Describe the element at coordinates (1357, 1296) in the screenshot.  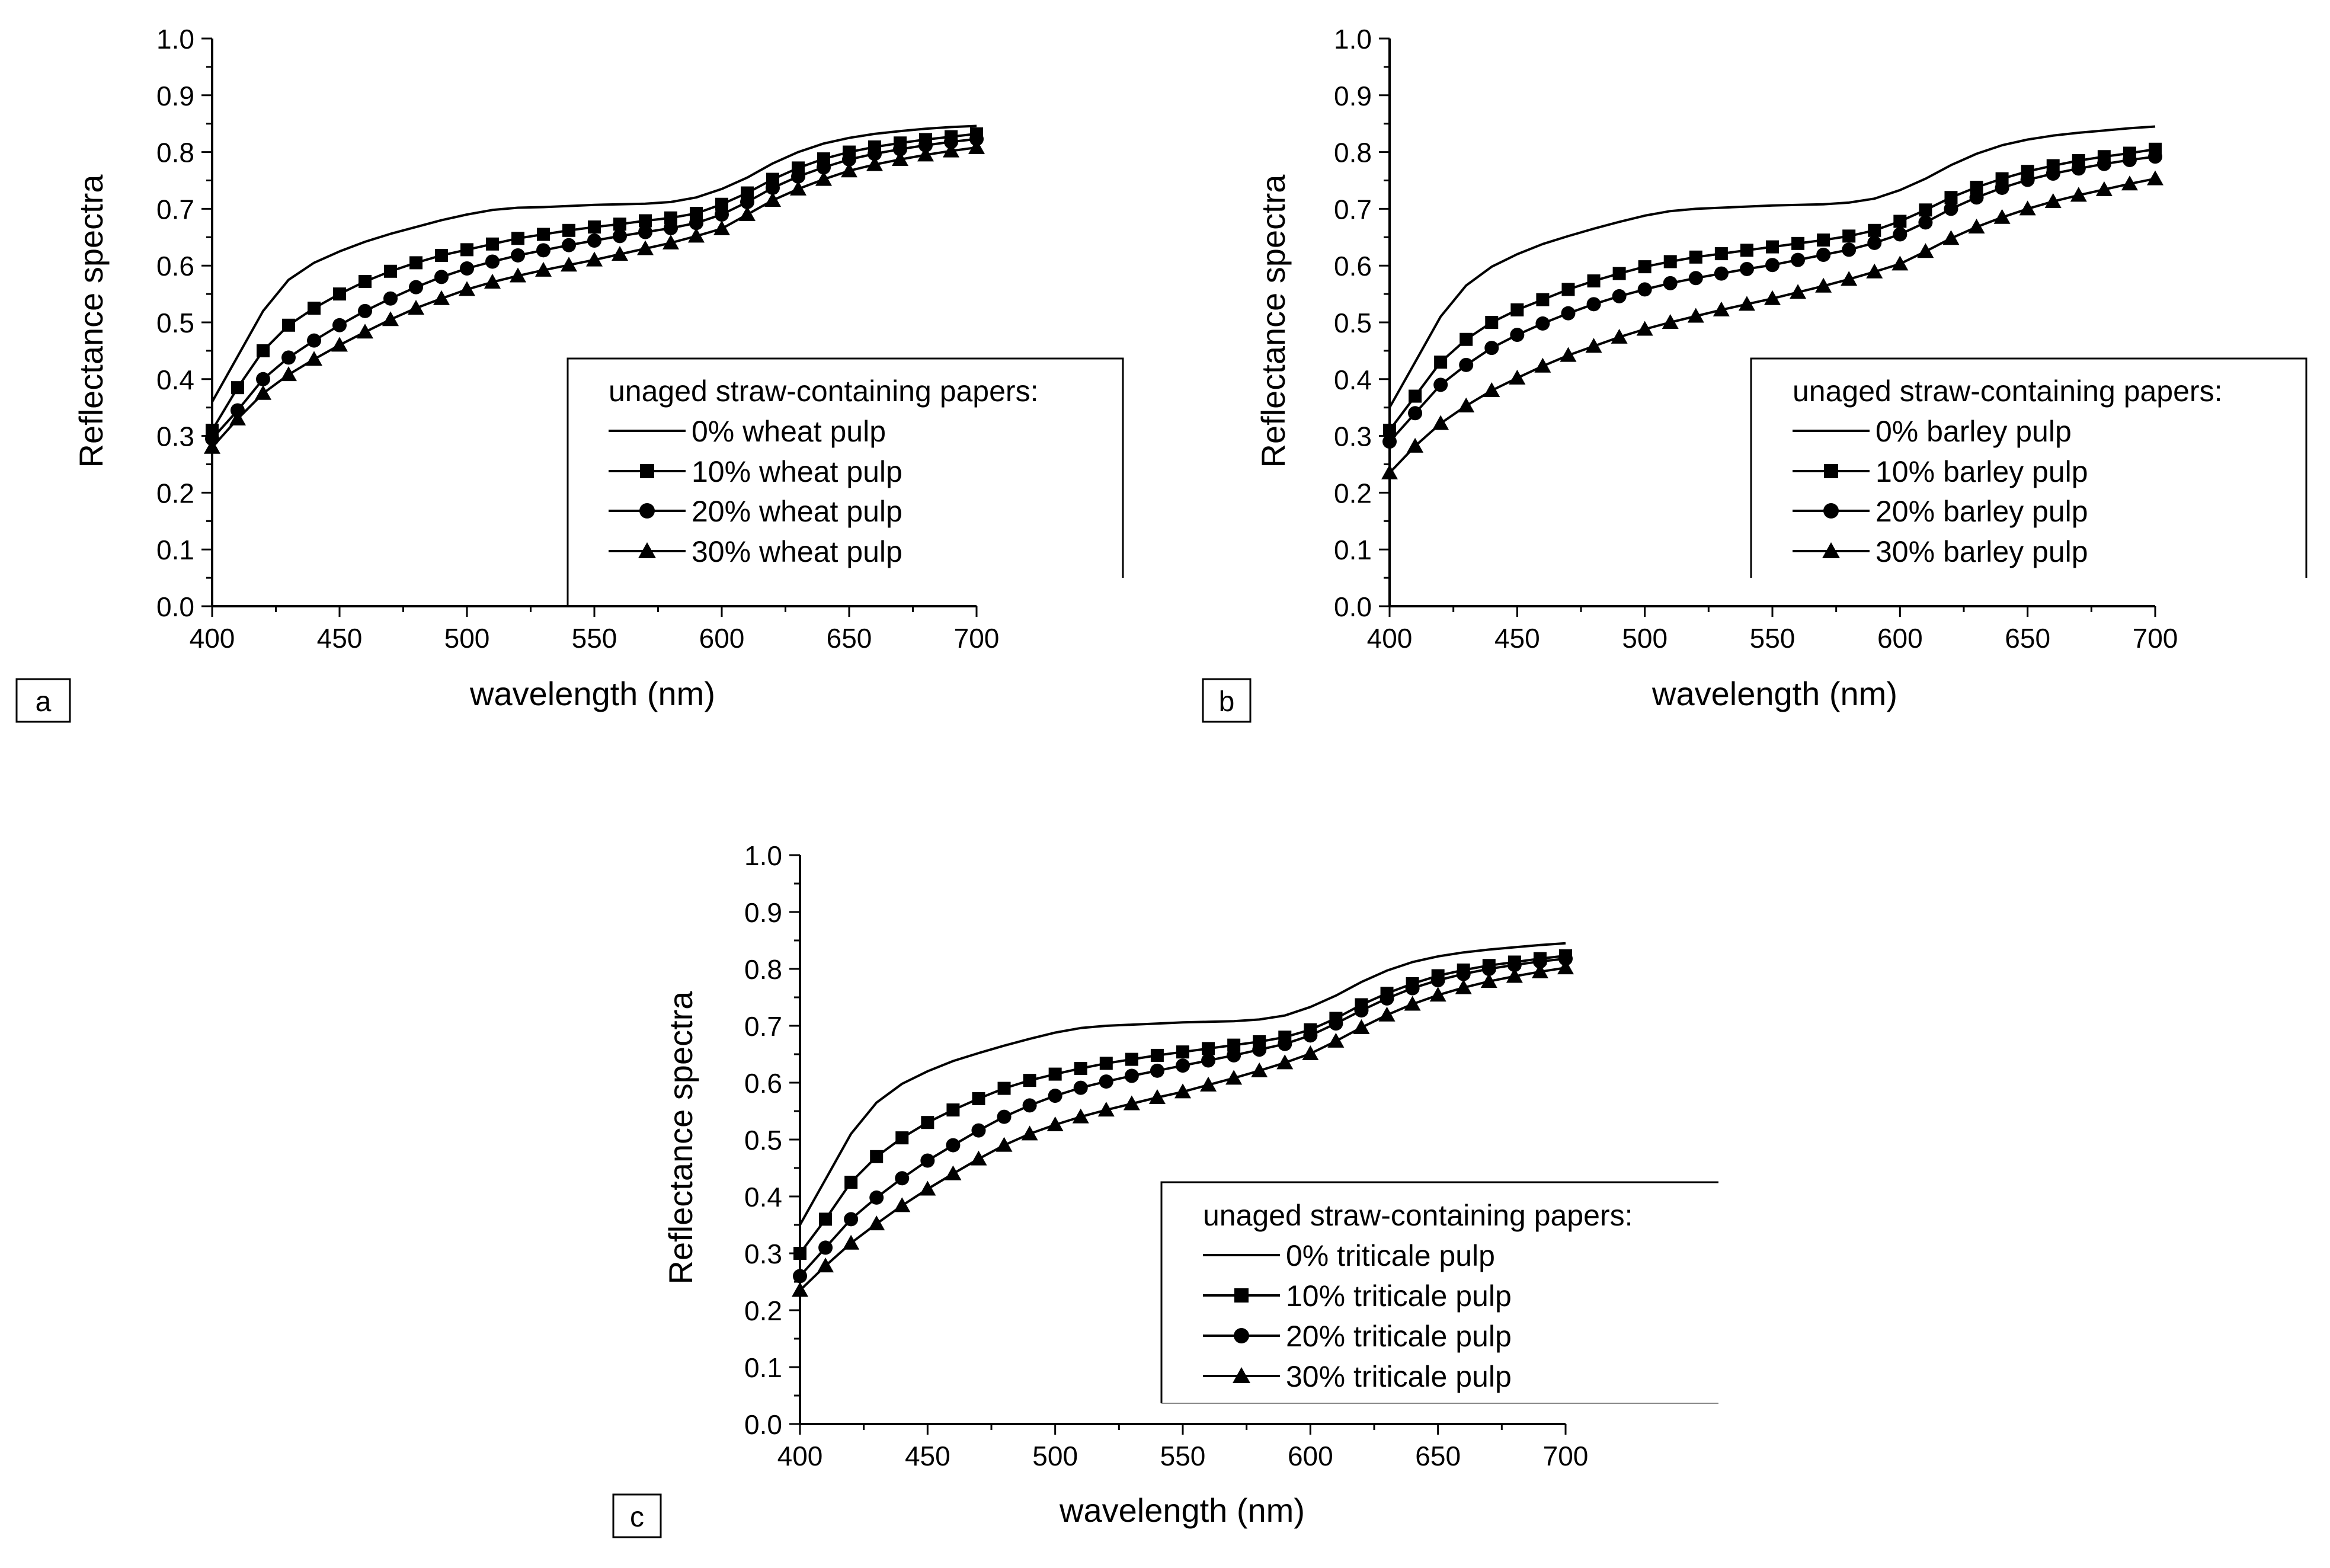
I see `legend-entry-c-1: 10% triticale pulp` at that location.